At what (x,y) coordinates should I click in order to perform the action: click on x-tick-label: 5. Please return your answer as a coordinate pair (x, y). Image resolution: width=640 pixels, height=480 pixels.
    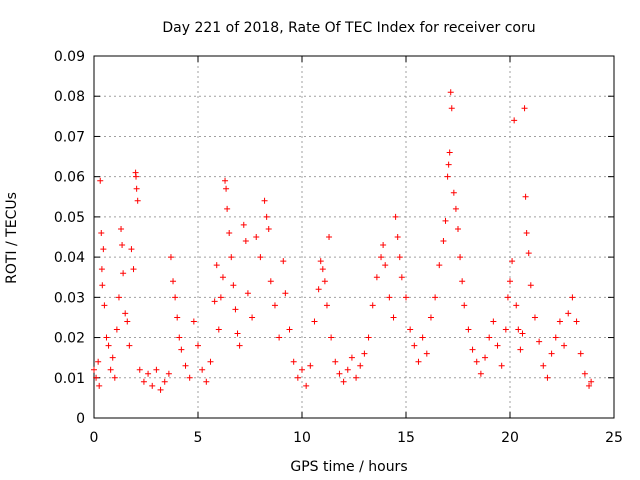
    Looking at the image, I should click on (198, 438).